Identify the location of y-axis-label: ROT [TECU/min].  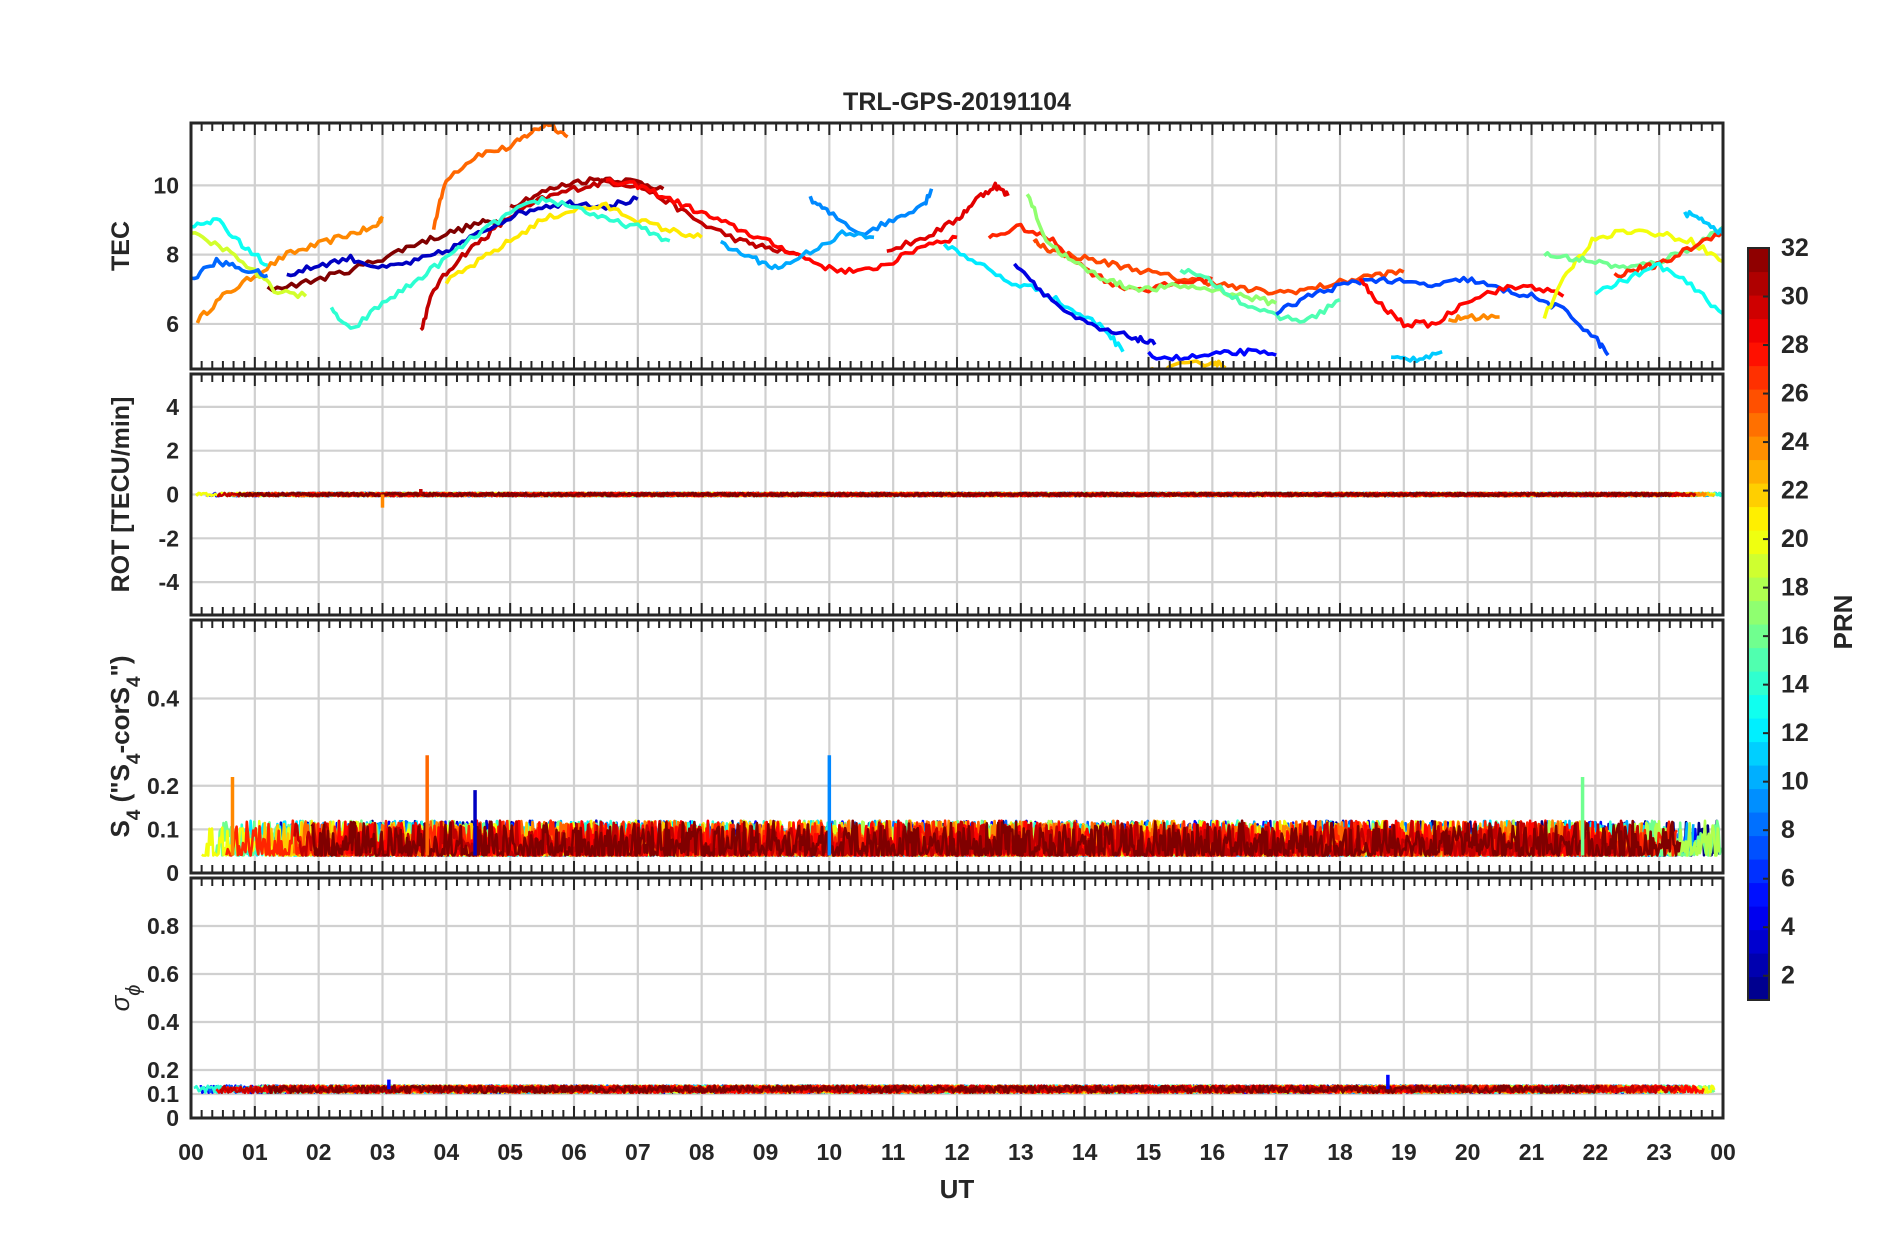
(121, 495).